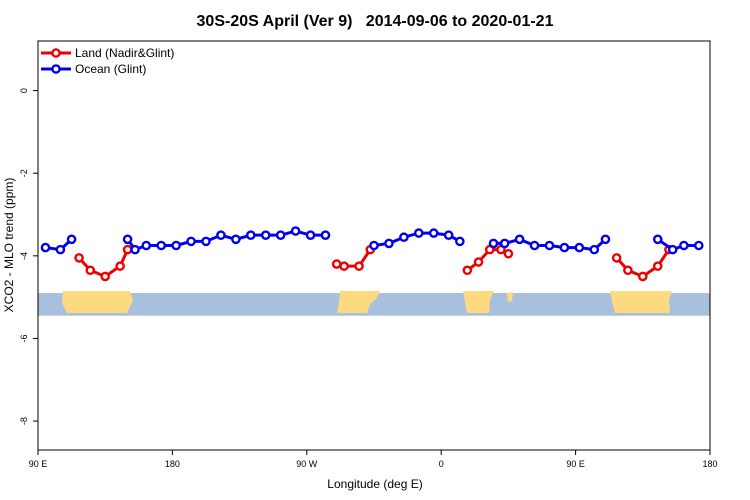  Describe the element at coordinates (110, 69) in the screenshot. I see `legend-label: Ocean (Glint)` at that location.